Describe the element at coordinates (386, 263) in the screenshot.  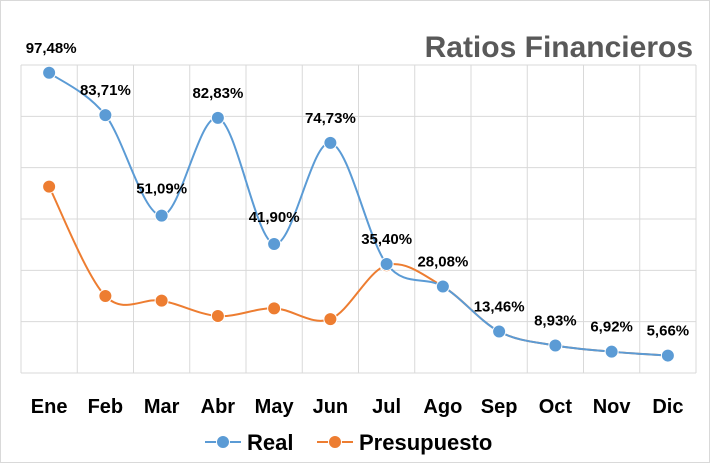
I see `data-point-real-jul` at that location.